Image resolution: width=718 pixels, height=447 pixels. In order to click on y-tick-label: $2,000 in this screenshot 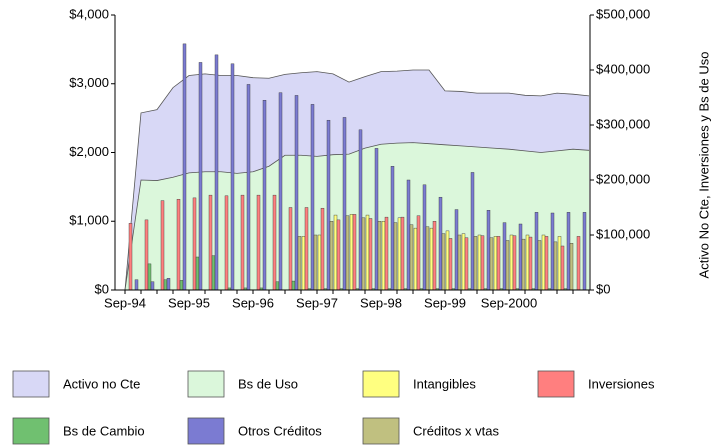, I will do `click(89, 151)`.